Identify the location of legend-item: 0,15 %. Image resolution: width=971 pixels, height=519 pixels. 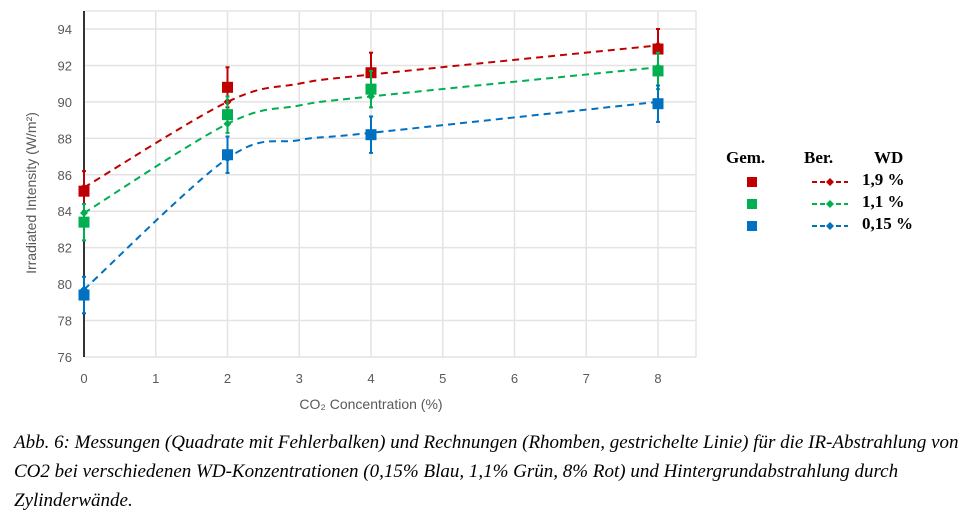
(846, 225).